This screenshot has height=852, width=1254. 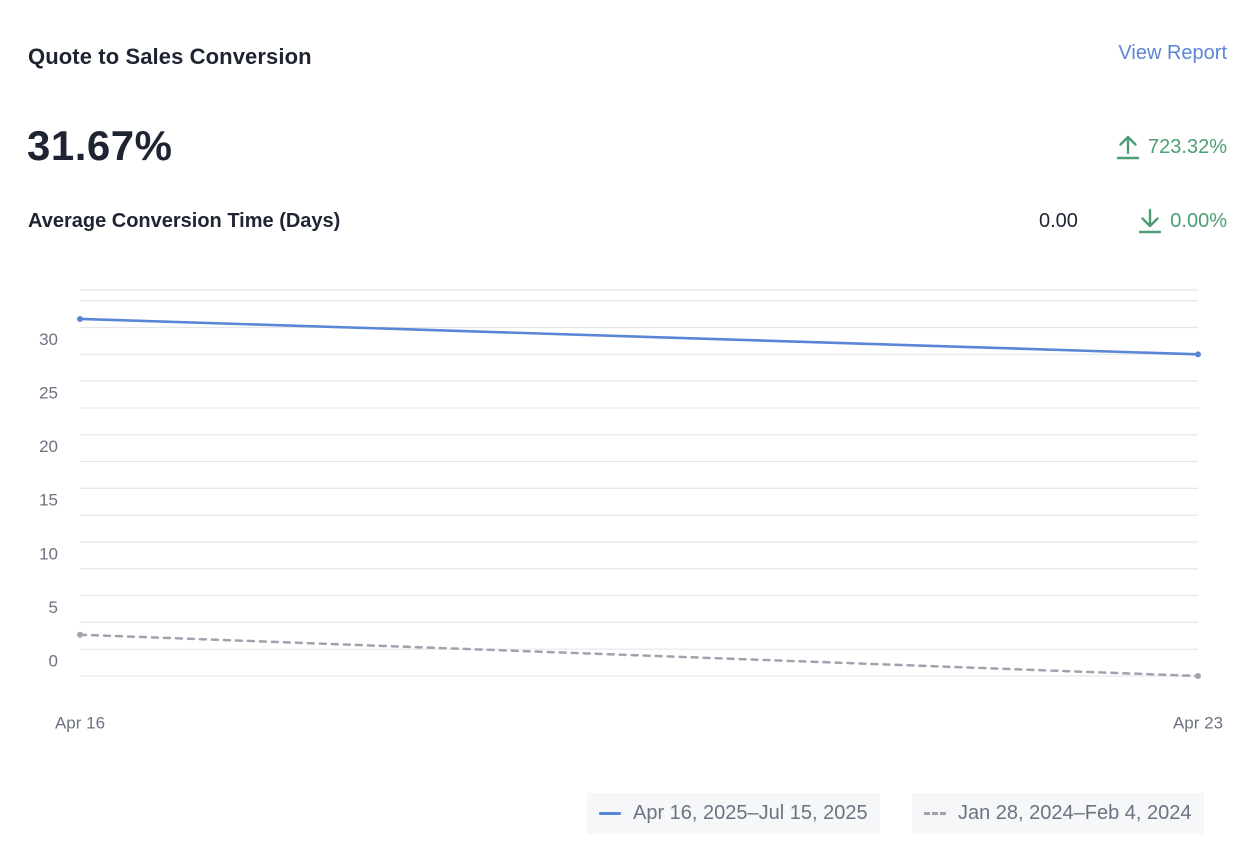 What do you see at coordinates (53, 660) in the screenshot?
I see `y-tick-label: 0` at bounding box center [53, 660].